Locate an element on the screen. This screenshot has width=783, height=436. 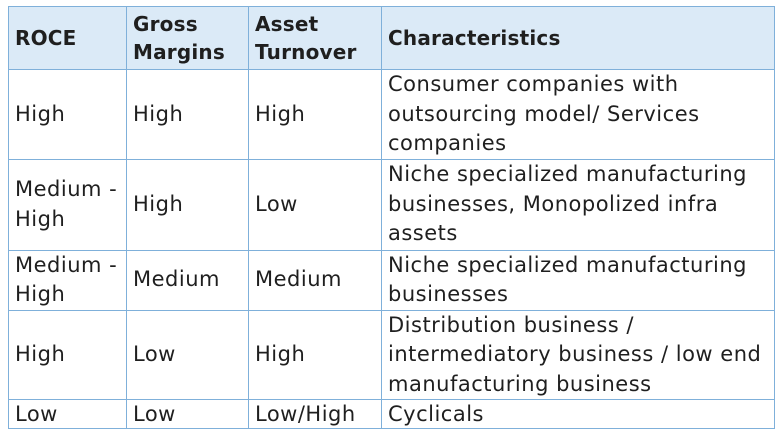
cell-gross-margins: Medium is located at coordinates (187, 280).